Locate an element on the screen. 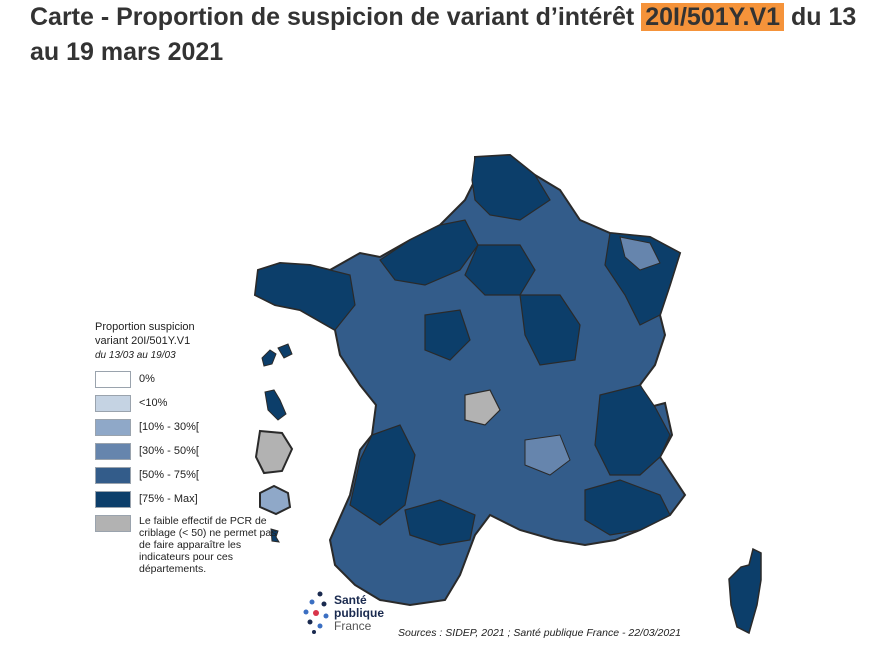 Image resolution: width=896 pixels, height=658 pixels. guadeloupe-map is located at coordinates (277, 355).